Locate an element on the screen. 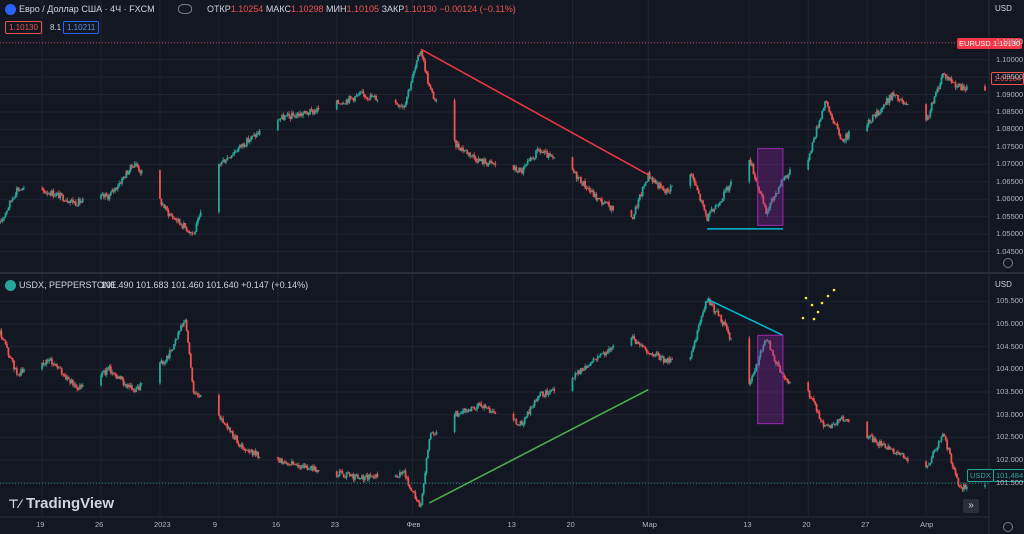 This screenshot has width=1024, height=534. eye-icon is located at coordinates (185, 9).